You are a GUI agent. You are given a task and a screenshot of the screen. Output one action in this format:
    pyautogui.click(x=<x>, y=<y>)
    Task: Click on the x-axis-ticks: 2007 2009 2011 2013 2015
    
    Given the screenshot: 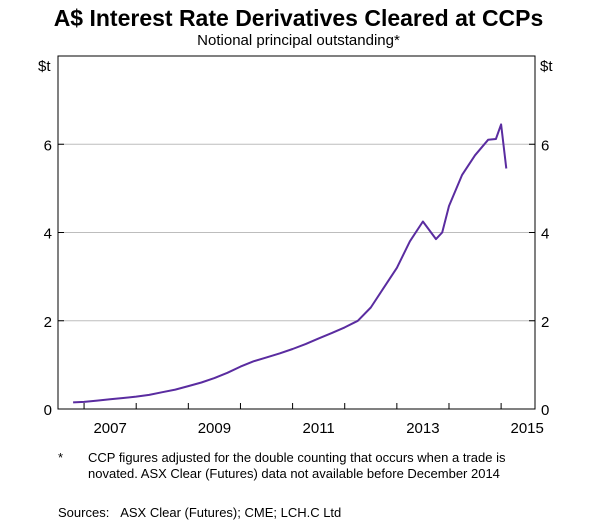 What is the action you would take?
    pyautogui.click(x=313, y=420)
    